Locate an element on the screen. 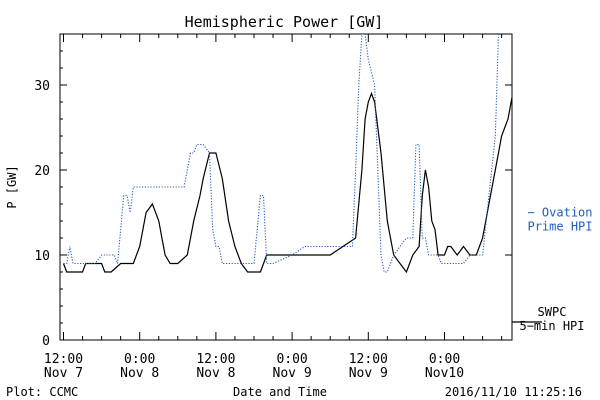 Image resolution: width=600 pixels, height=400 pixels. y-tick-label: 30 is located at coordinates (42, 86).